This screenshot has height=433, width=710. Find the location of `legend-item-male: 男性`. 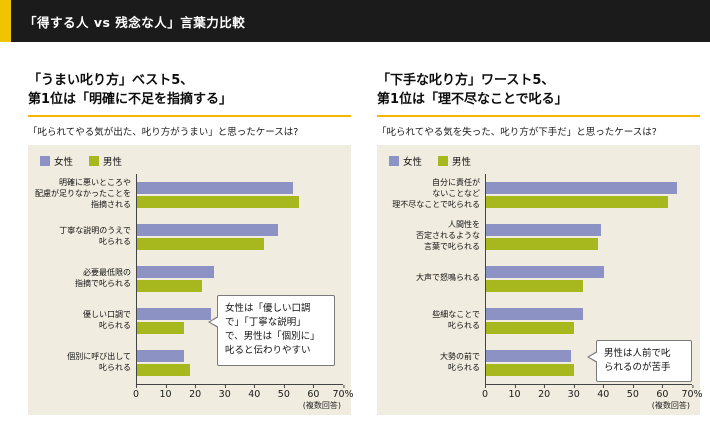

legend-item-male: 男性 is located at coordinates (454, 161).